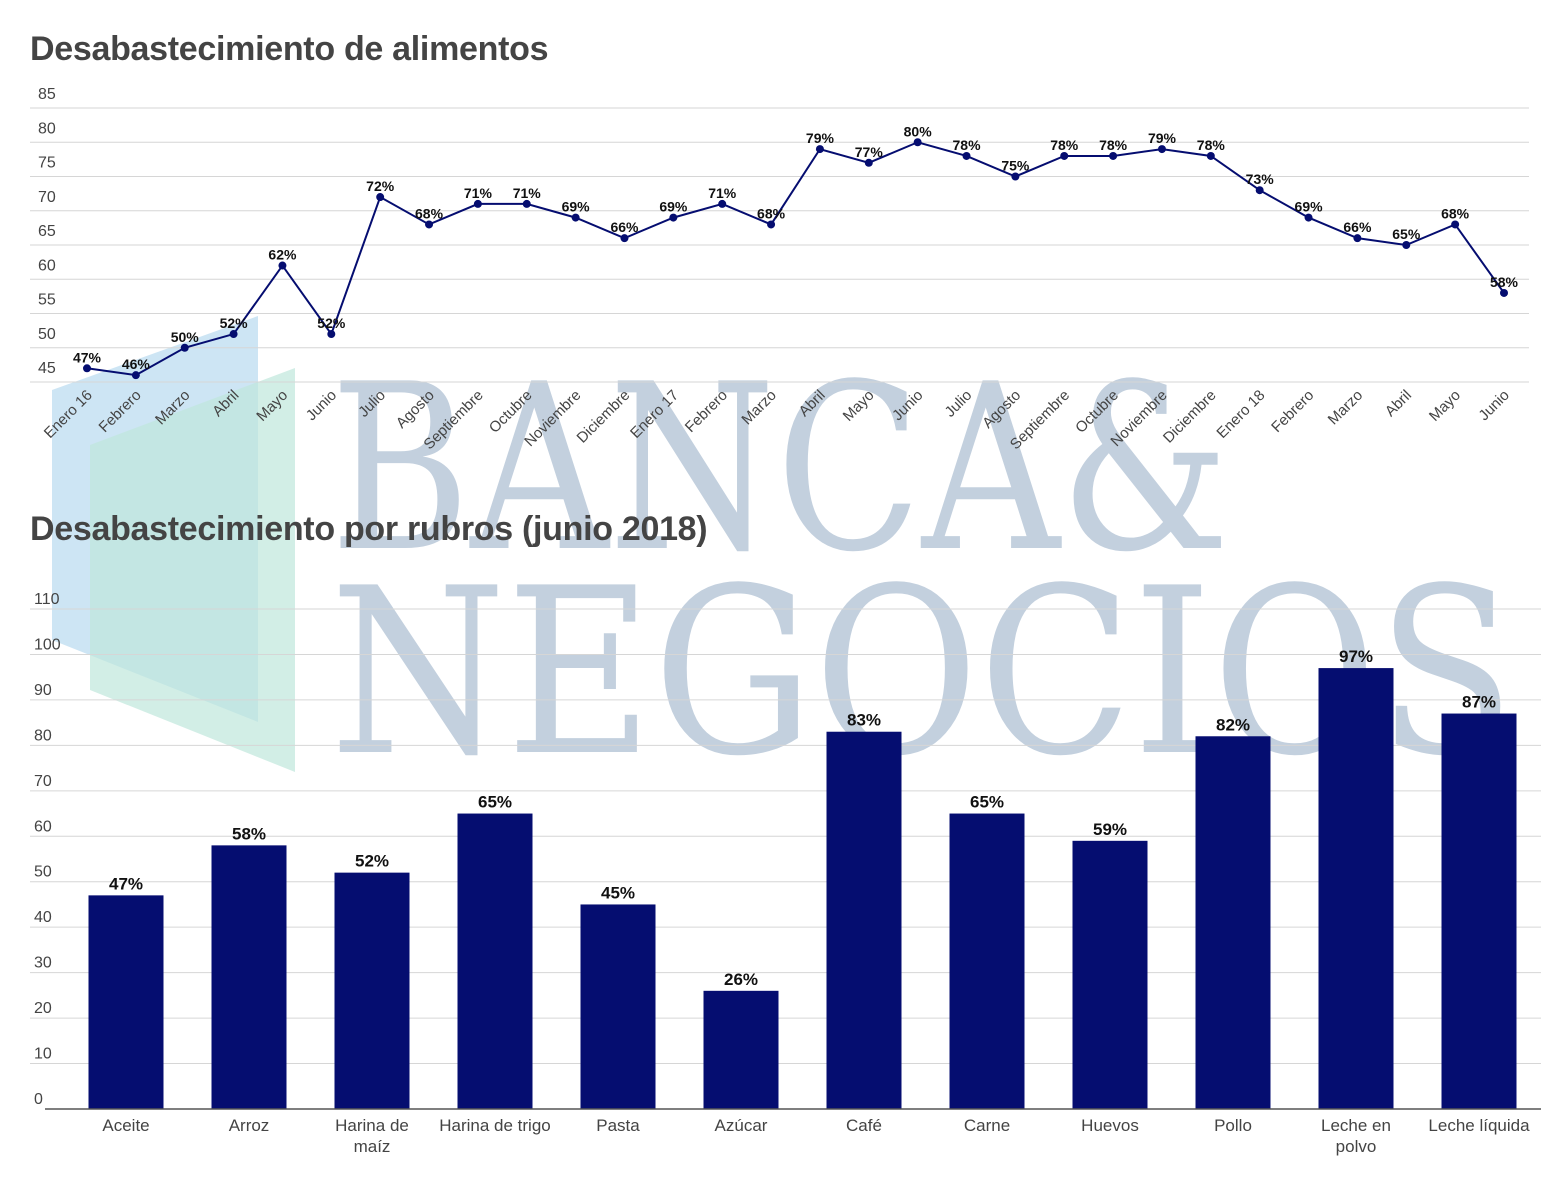 The height and width of the screenshot is (1194, 1561). Describe the element at coordinates (1493, 405) in the screenshot. I see `line-x-tick-label: Junio` at that location.